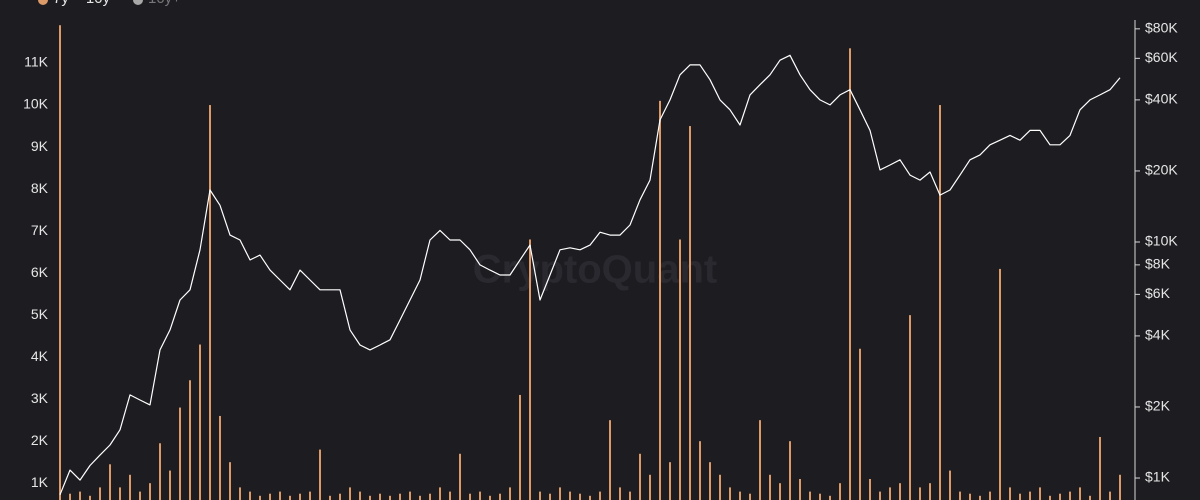 This screenshot has width=1200, height=500. I want to click on y-tick-label: 5K, so click(40, 314).